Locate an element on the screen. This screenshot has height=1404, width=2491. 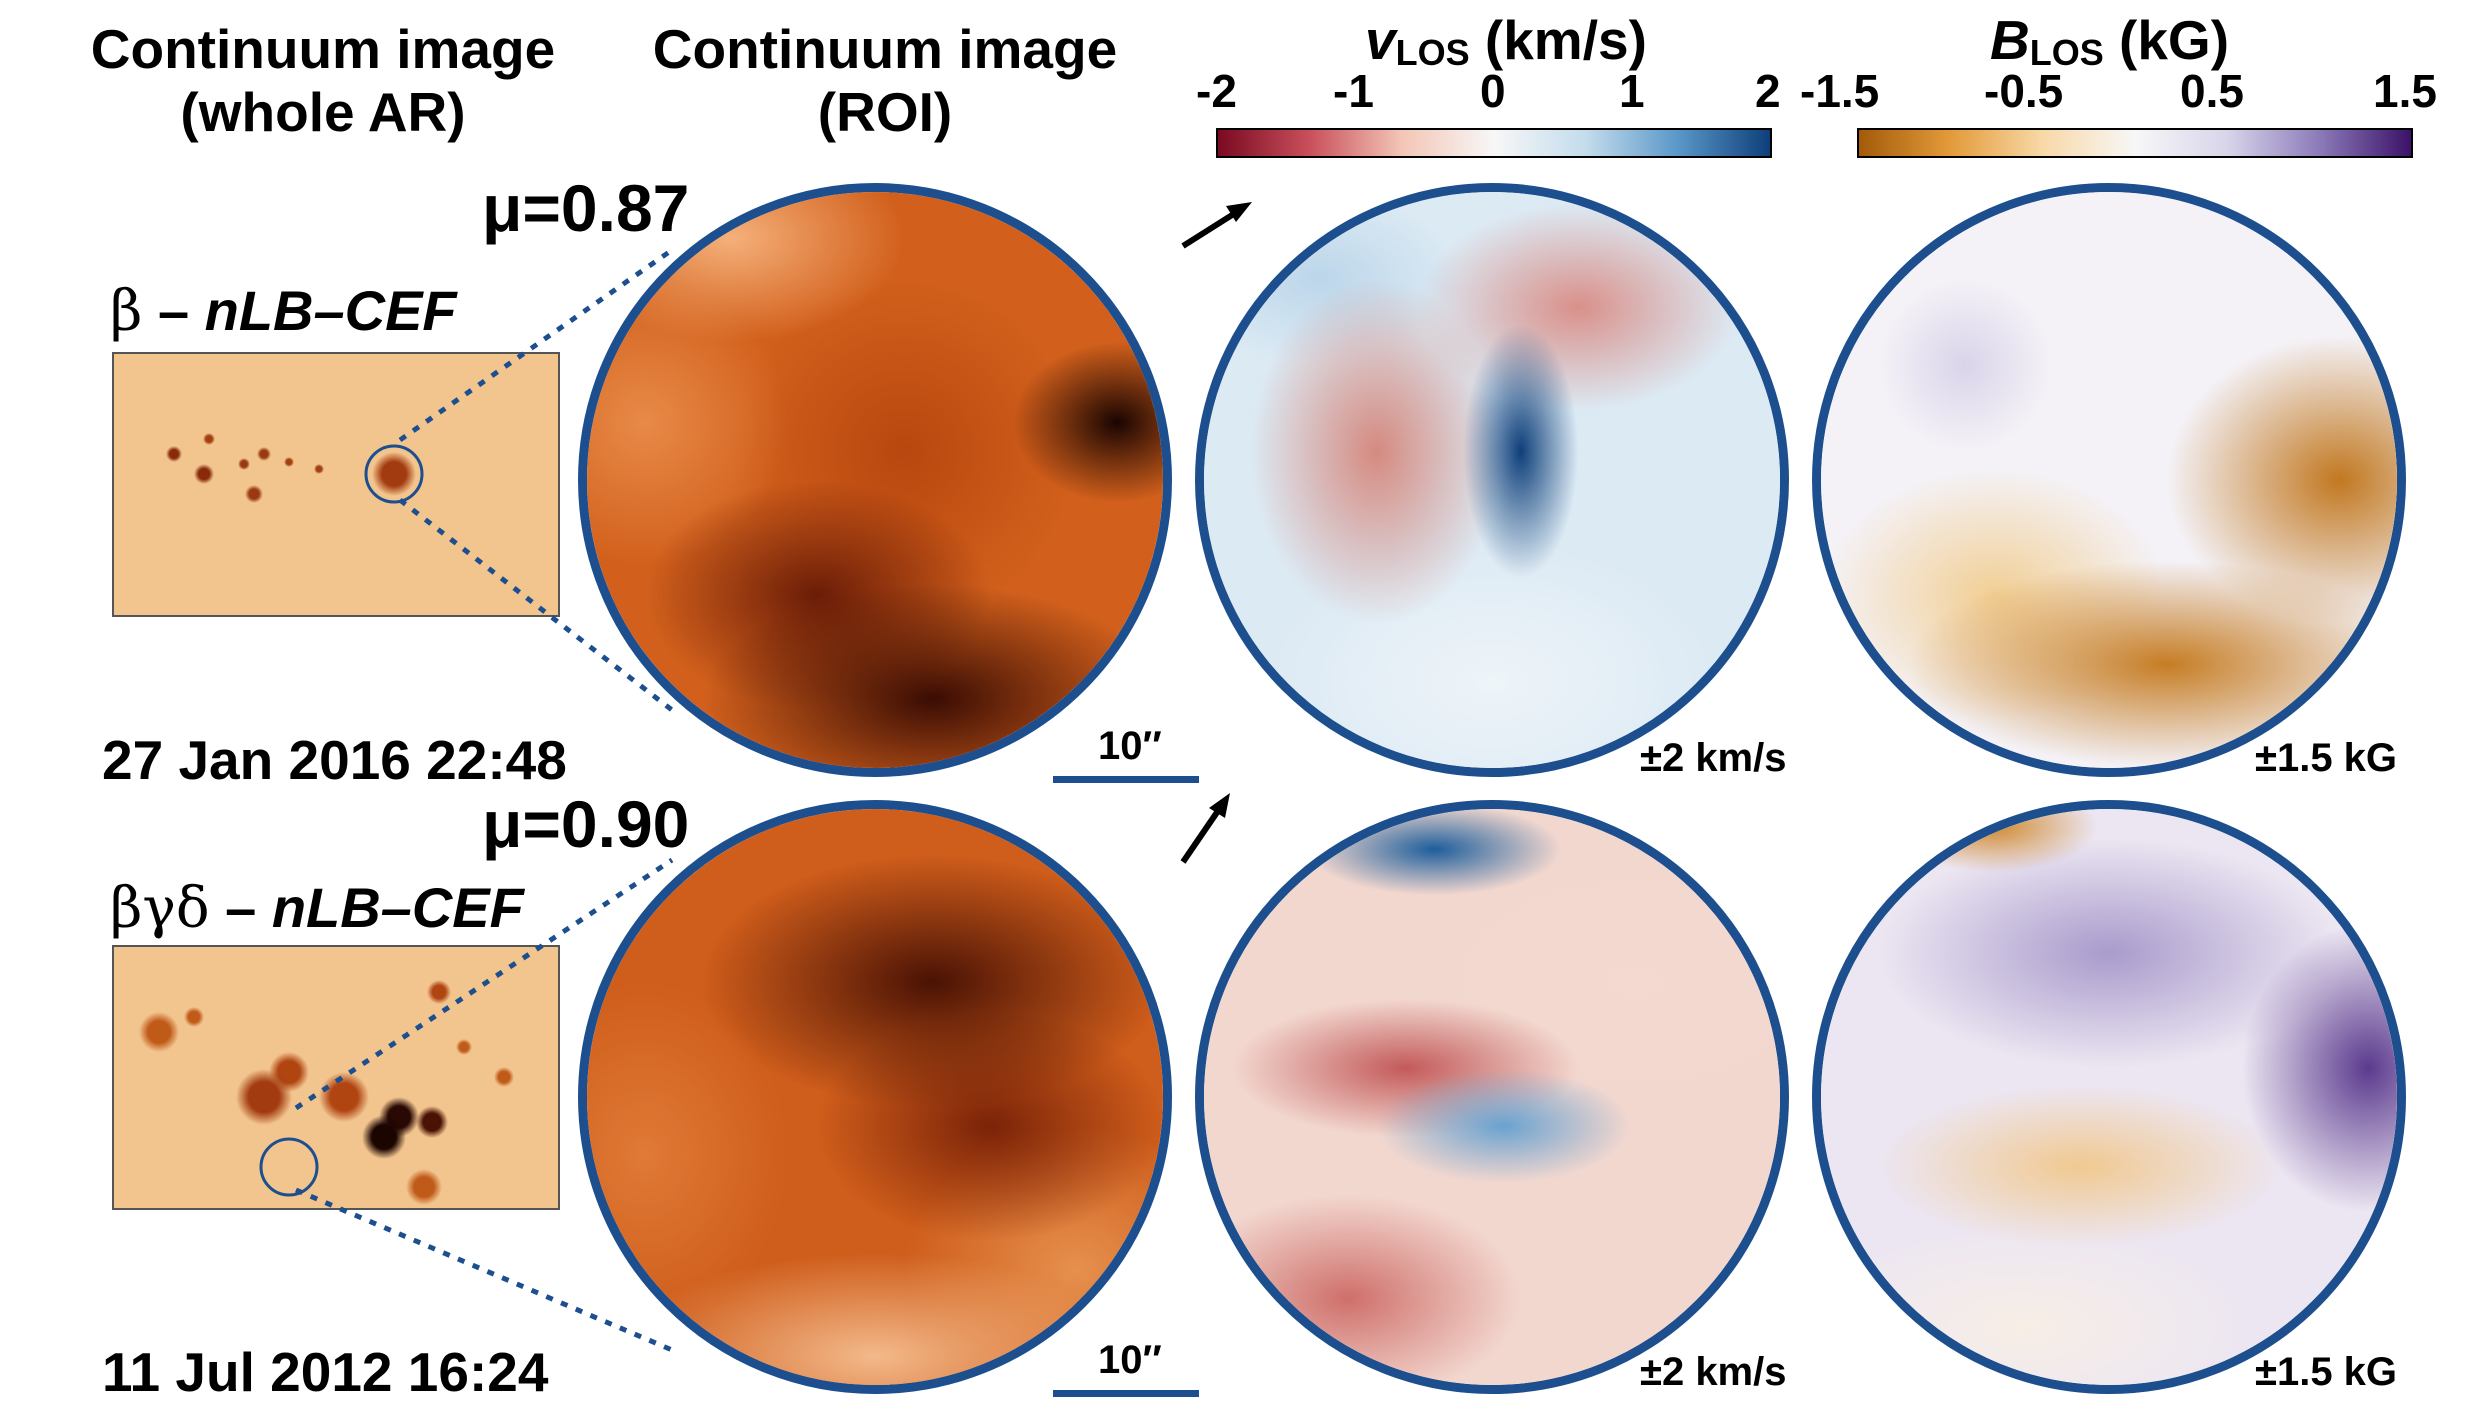
blos-colorbar-title: BLOS (kG) is located at coordinates (2109, 41).